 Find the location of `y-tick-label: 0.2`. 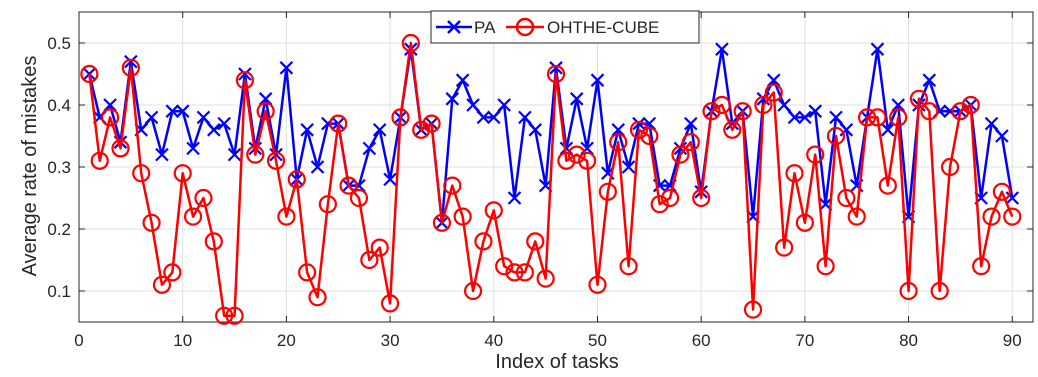

y-tick-label: 0.2 is located at coordinates (59, 229).